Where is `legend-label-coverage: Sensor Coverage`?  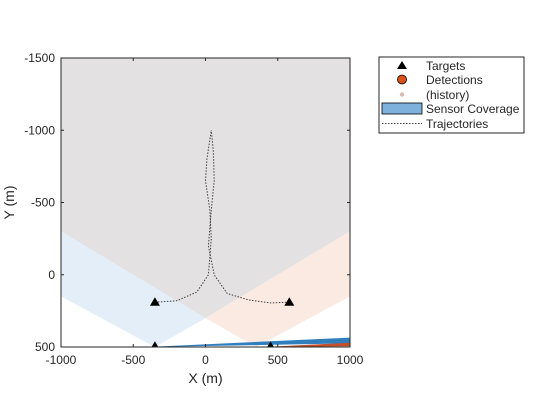
legend-label-coverage: Sensor Coverage is located at coordinates (473, 109).